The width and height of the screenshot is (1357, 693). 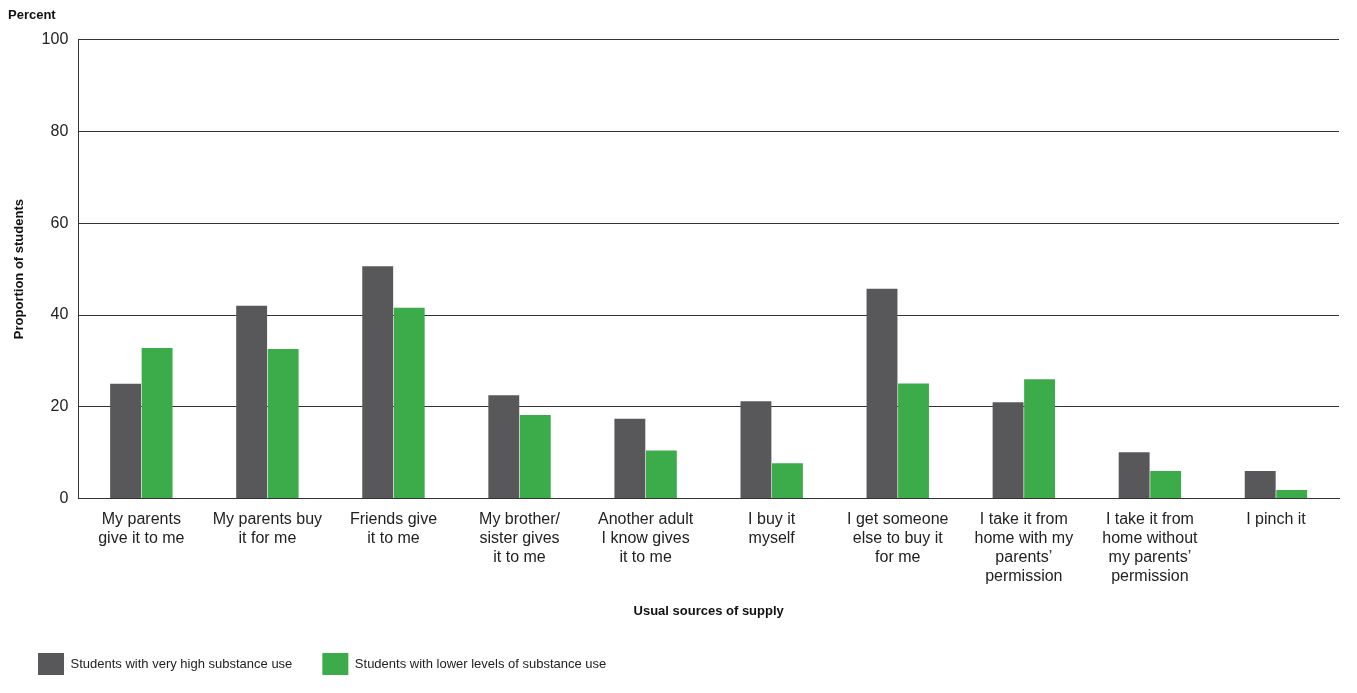 What do you see at coordinates (772, 527) in the screenshot?
I see `x-tick-label: I buy it myself` at bounding box center [772, 527].